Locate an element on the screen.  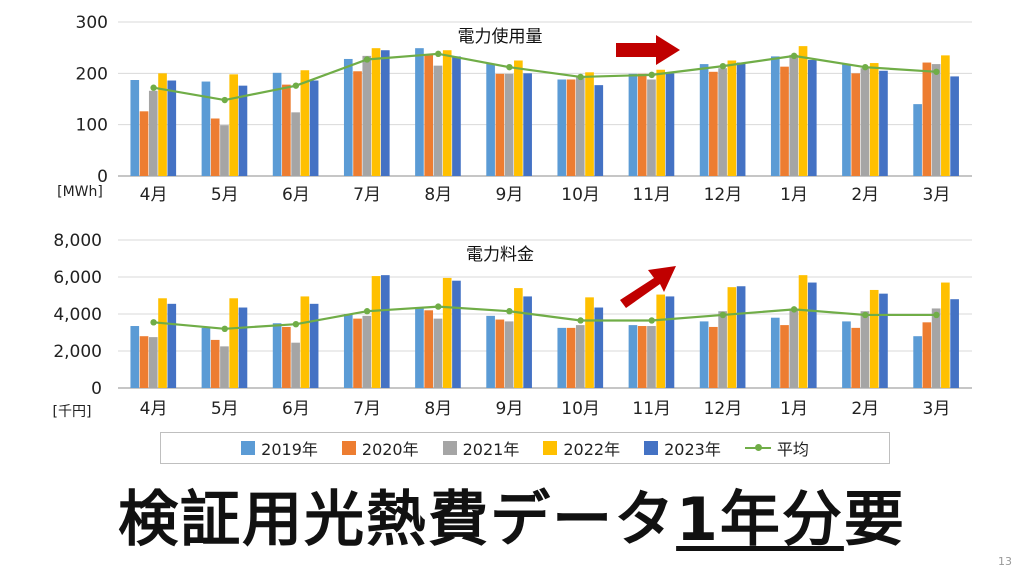
chart2-average-line is located at coordinates (545, 317).